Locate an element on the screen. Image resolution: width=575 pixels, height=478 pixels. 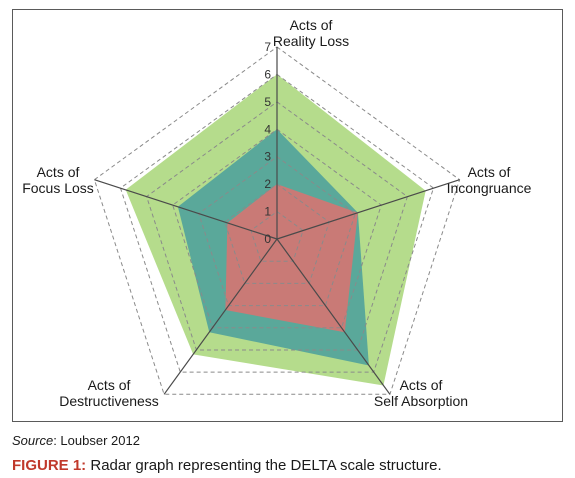
tick-label-5: 5 is located at coordinates (267, 102).